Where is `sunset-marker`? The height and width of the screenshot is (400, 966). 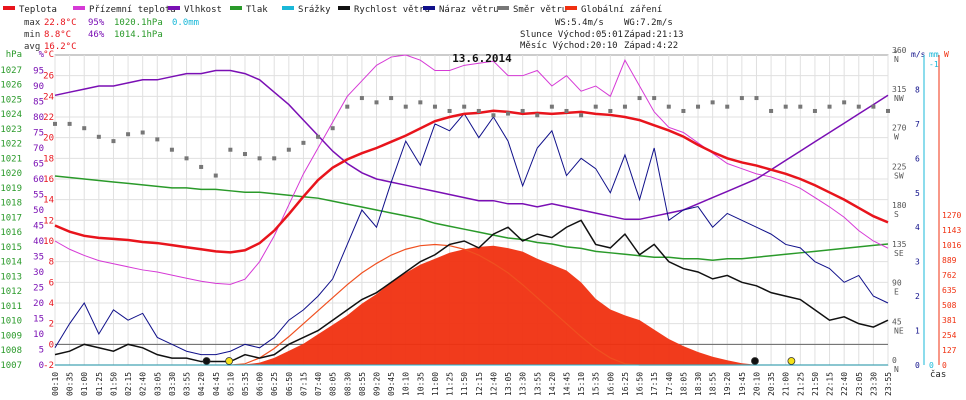 sunset-marker is located at coordinates (791, 361).